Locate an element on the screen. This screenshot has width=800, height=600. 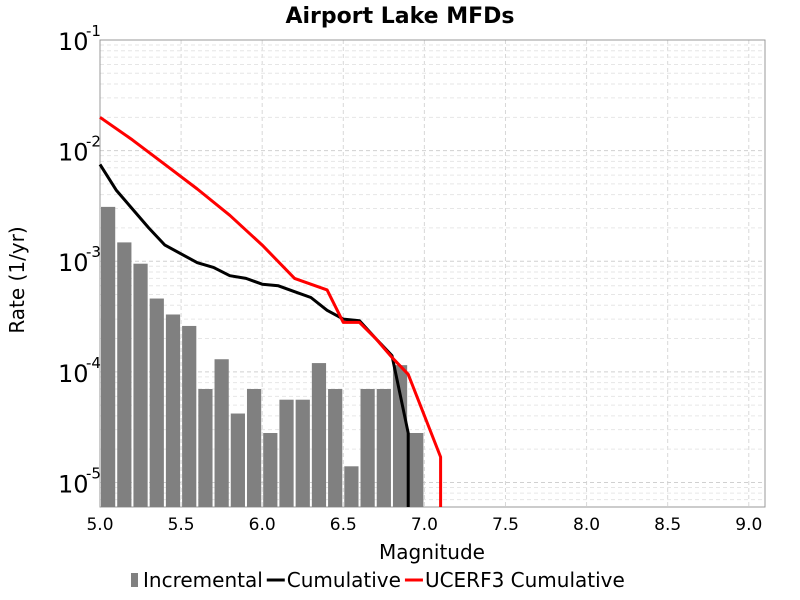
x-tick-label: 7.0 is located at coordinates (424, 525).